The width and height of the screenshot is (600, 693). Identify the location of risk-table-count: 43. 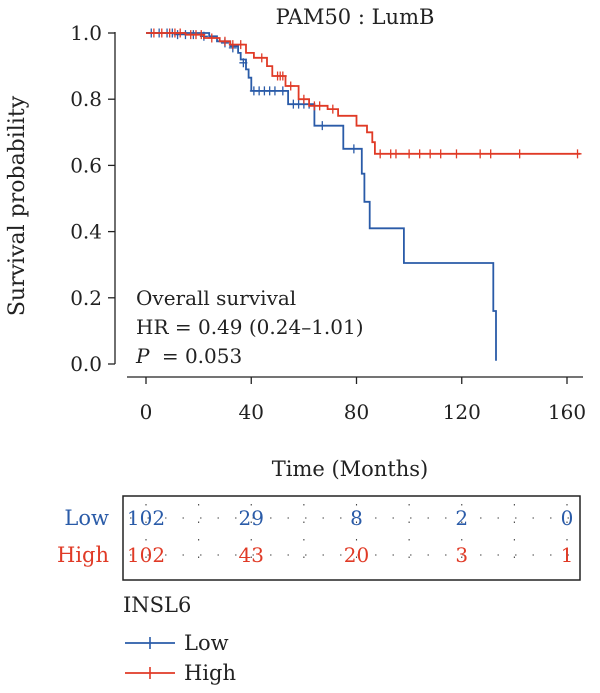
(251, 555).